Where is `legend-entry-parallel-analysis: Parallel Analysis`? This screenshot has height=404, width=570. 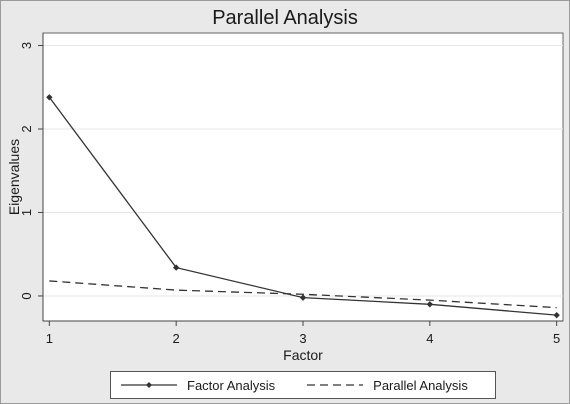
legend-entry-parallel-analysis: Parallel Analysis is located at coordinates (386, 385).